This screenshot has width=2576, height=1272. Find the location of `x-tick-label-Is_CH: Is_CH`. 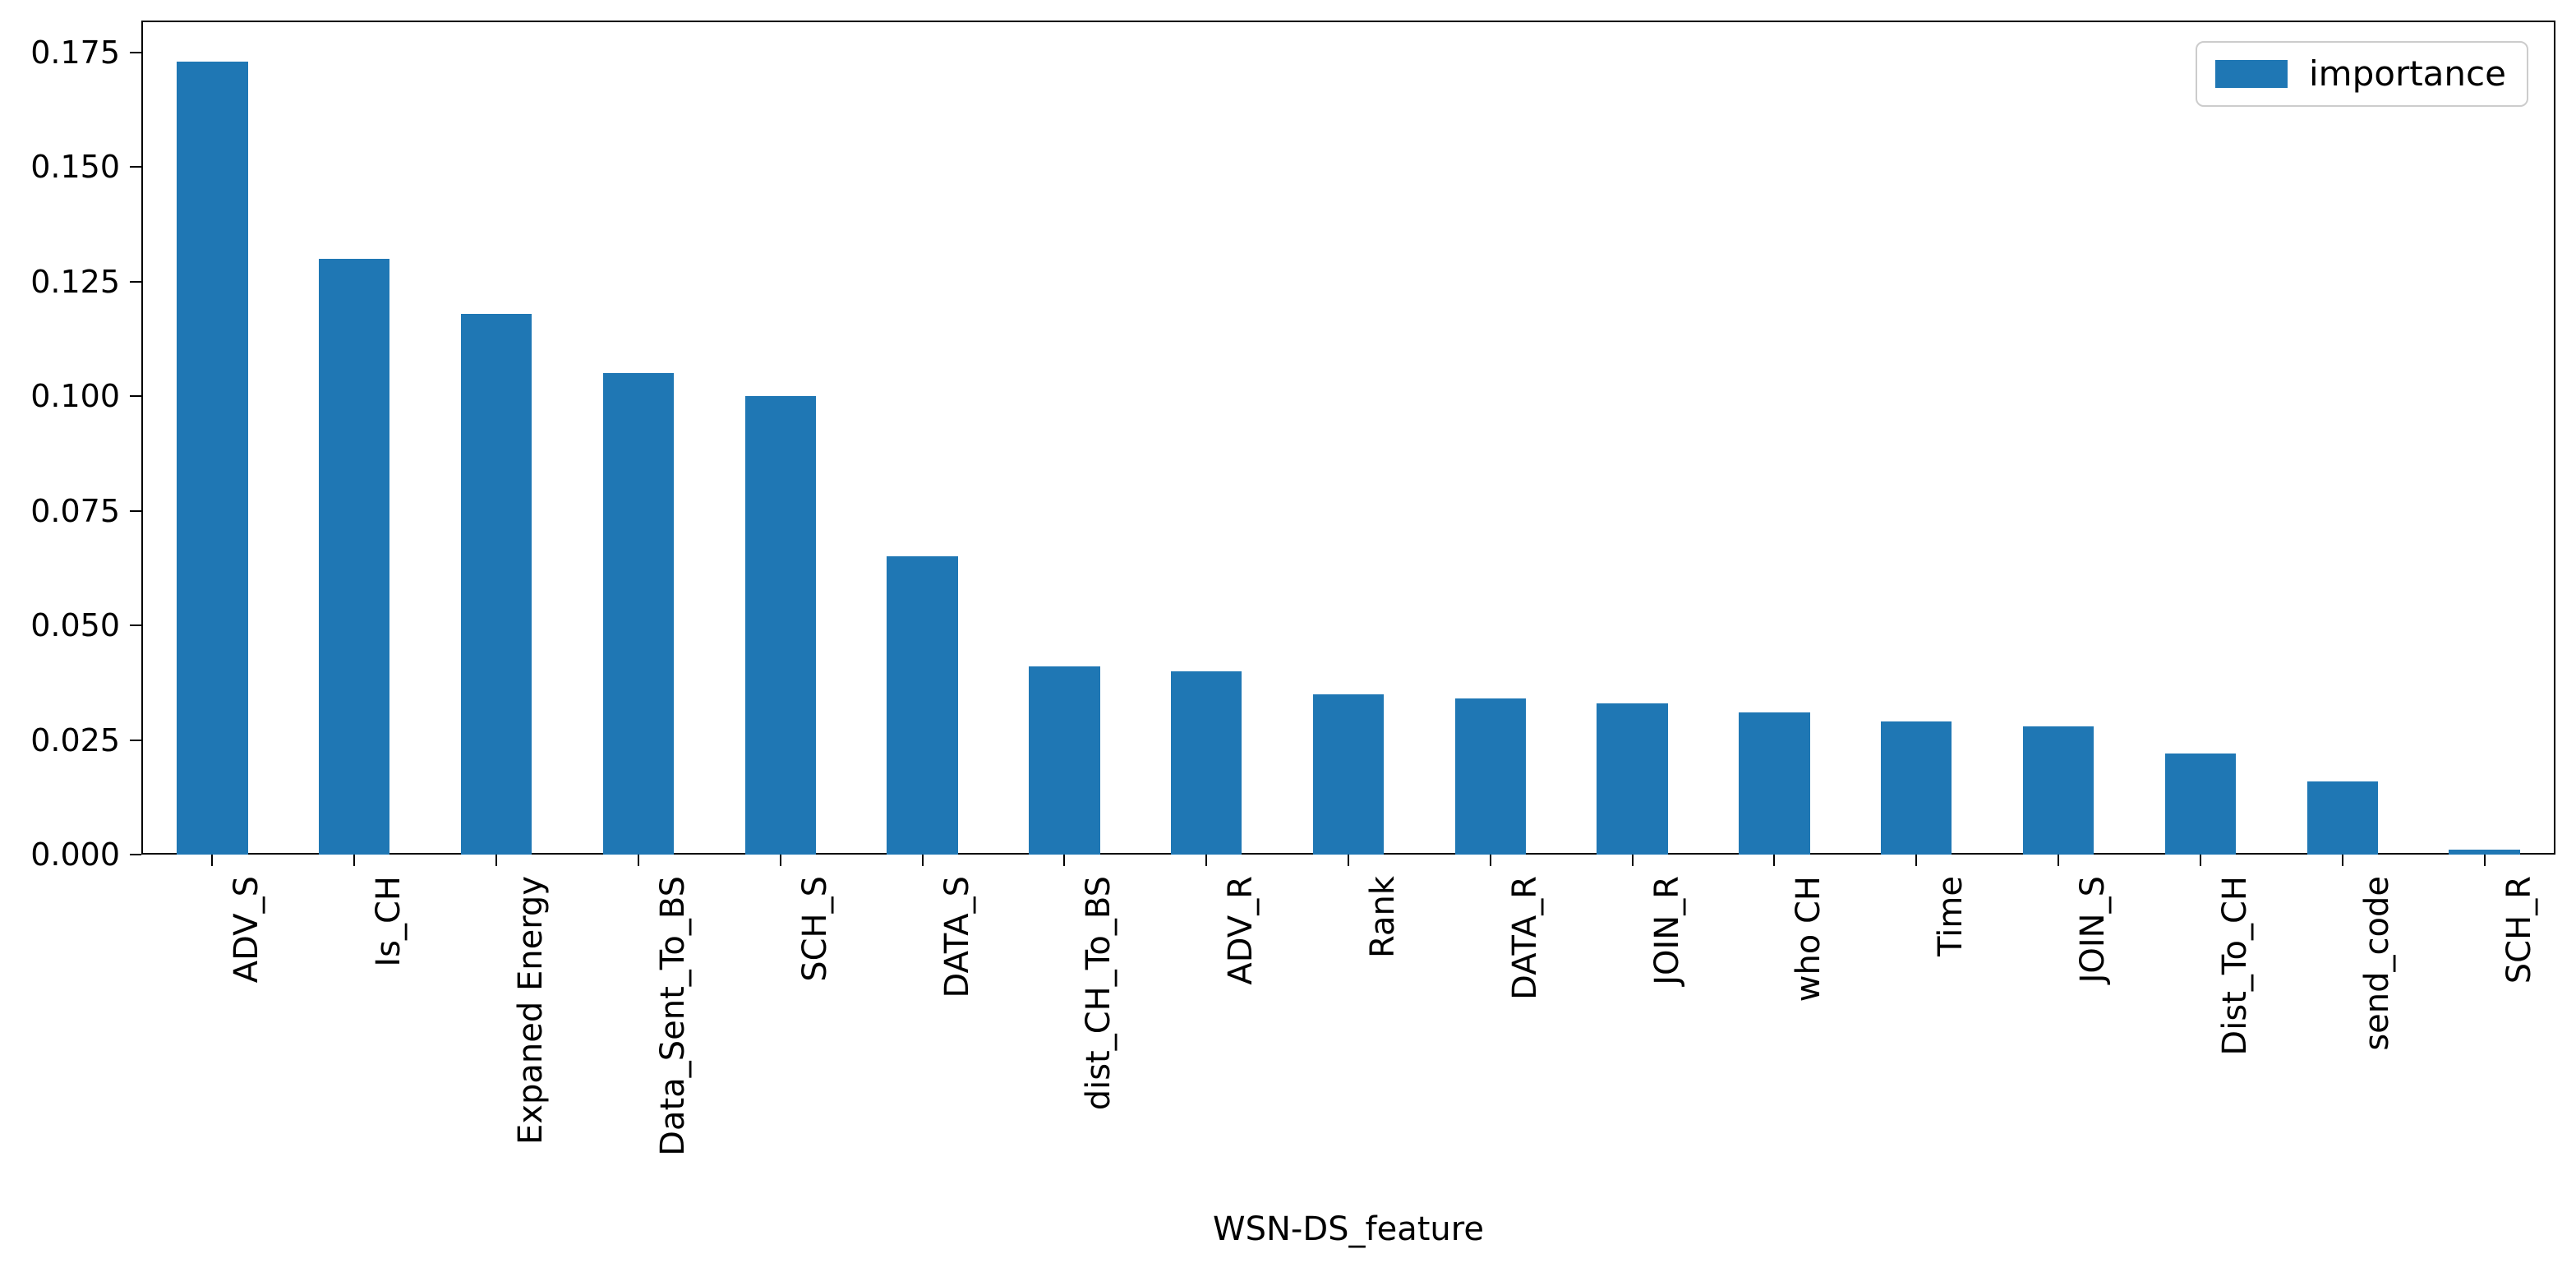

x-tick-label-Is_CH: Is_CH is located at coordinates (389, 922).